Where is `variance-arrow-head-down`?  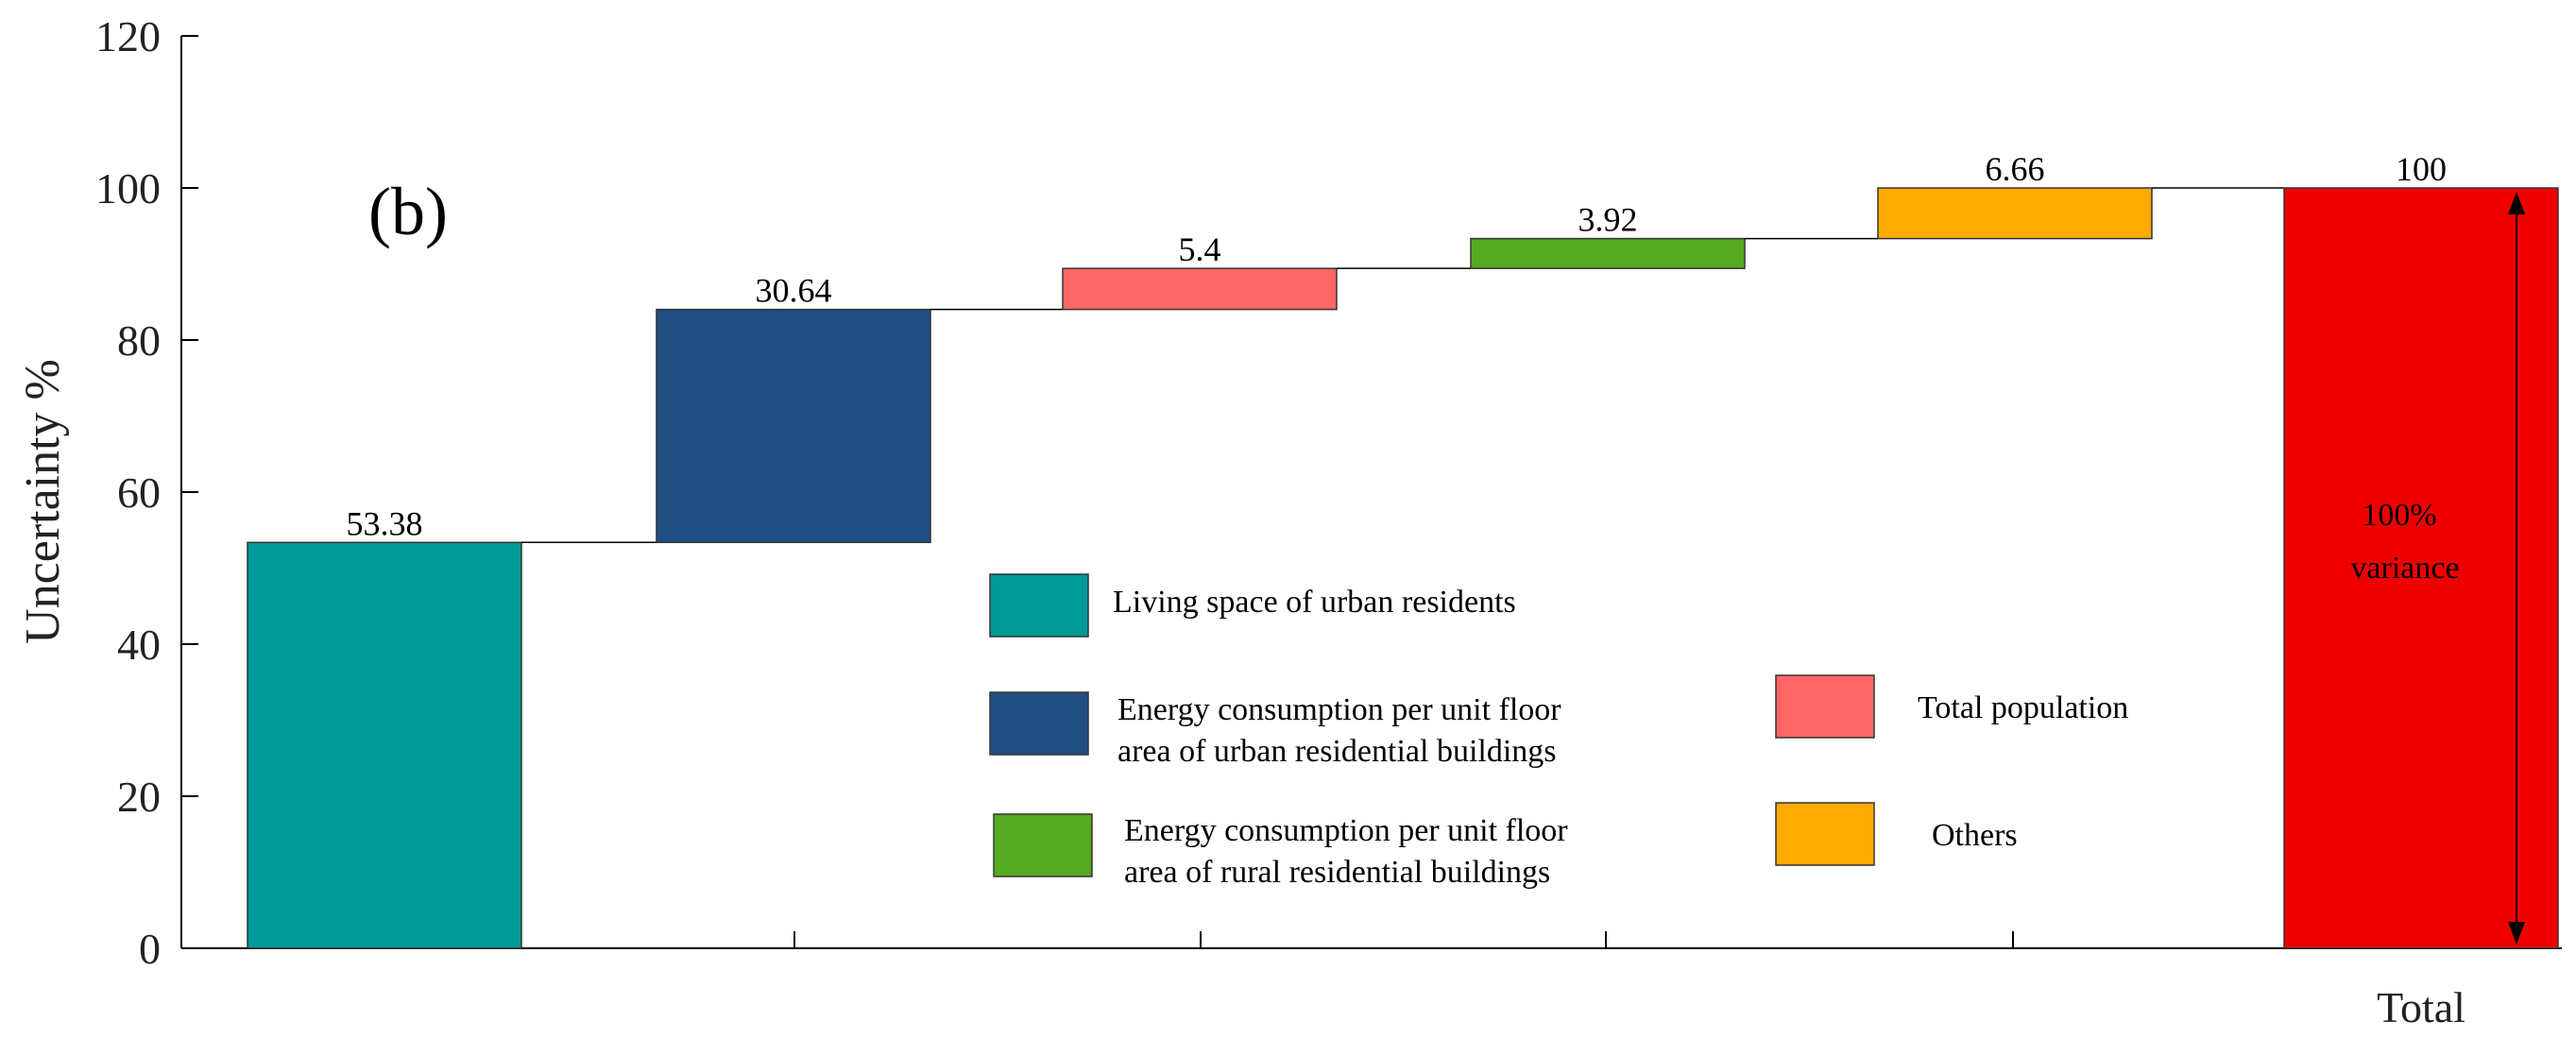 variance-arrow-head-down is located at coordinates (2516, 933).